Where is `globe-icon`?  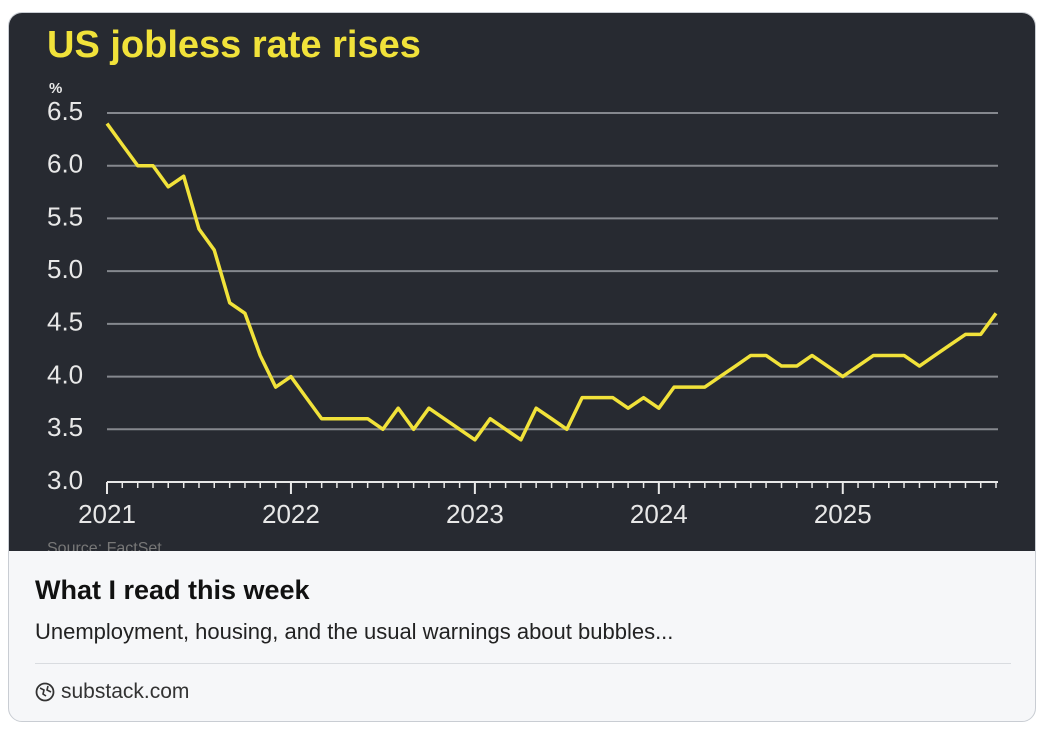 globe-icon is located at coordinates (45, 692).